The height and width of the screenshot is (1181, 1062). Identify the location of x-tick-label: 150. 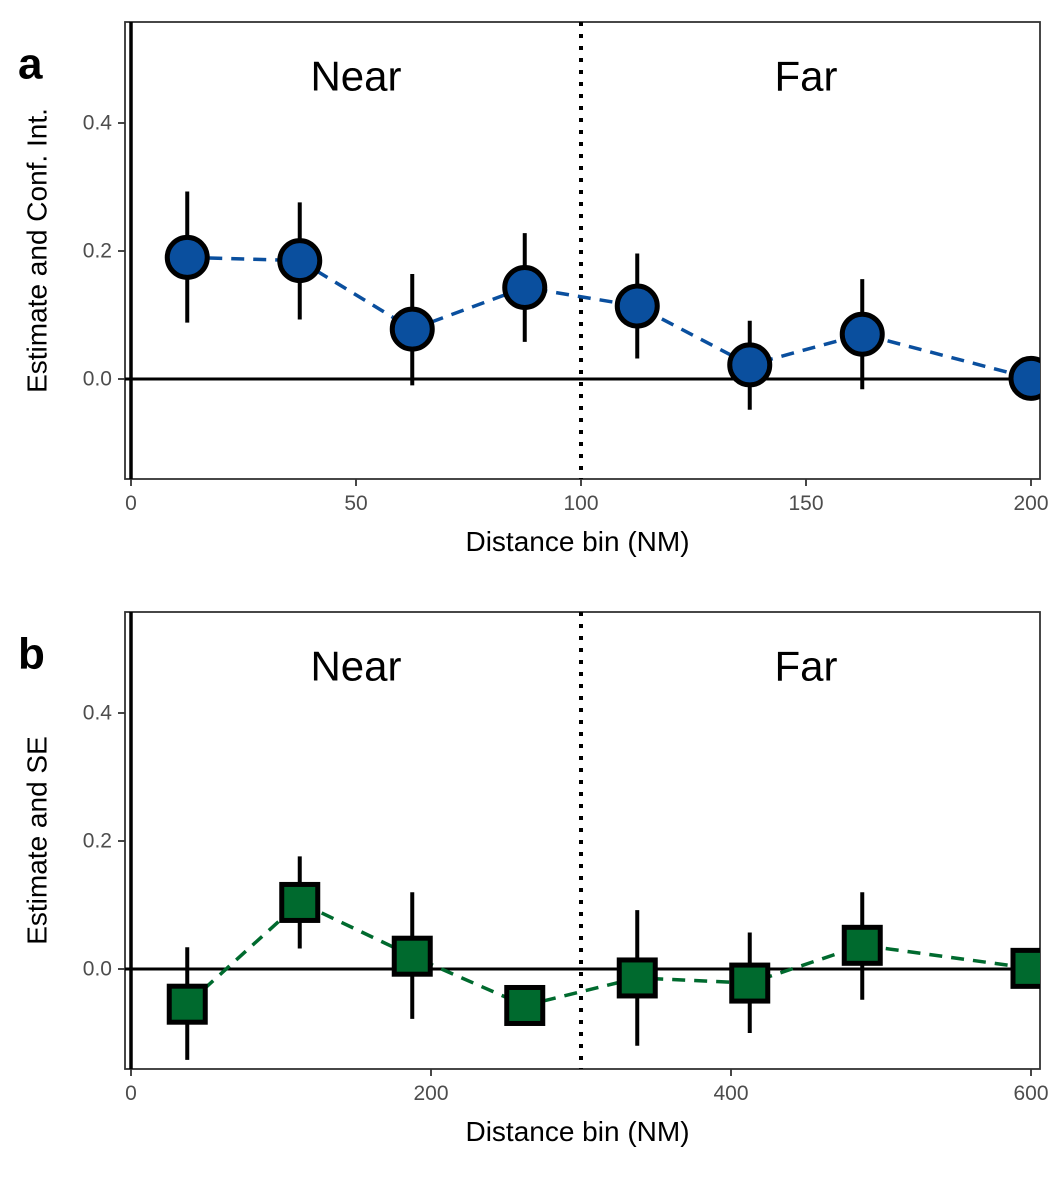
(805, 503).